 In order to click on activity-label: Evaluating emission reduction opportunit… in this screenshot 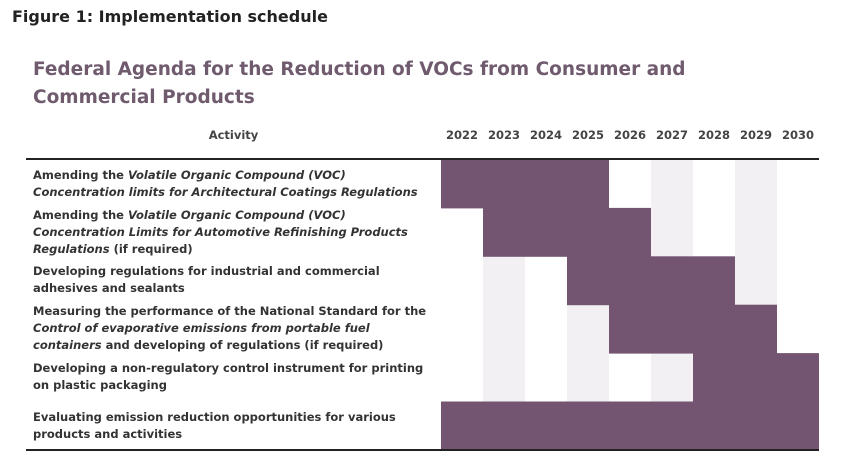, I will do `click(235, 426)`.